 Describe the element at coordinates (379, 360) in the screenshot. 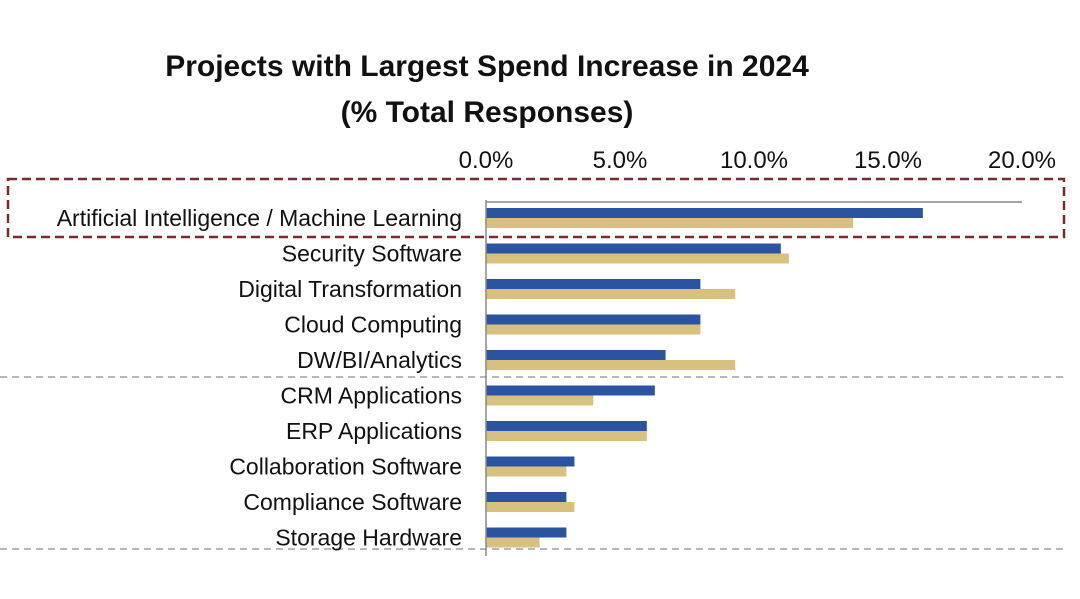

I see `category-label: DW/BI/Analytics` at that location.